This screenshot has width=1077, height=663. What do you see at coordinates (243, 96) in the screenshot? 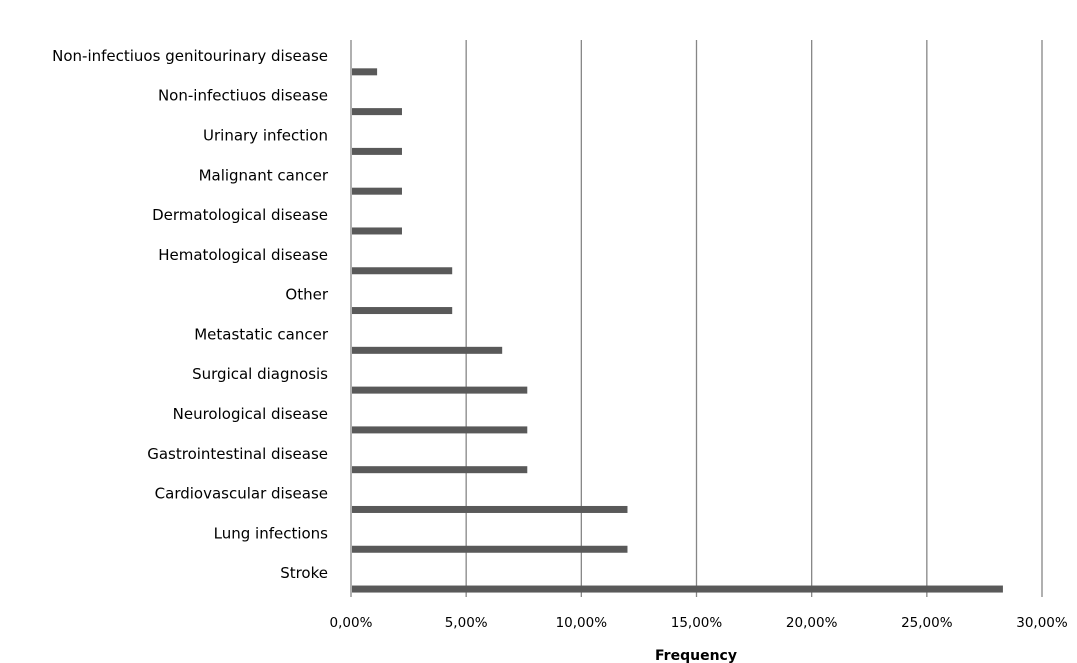
I see `category-label: Non-infectiuos disease` at bounding box center [243, 96].